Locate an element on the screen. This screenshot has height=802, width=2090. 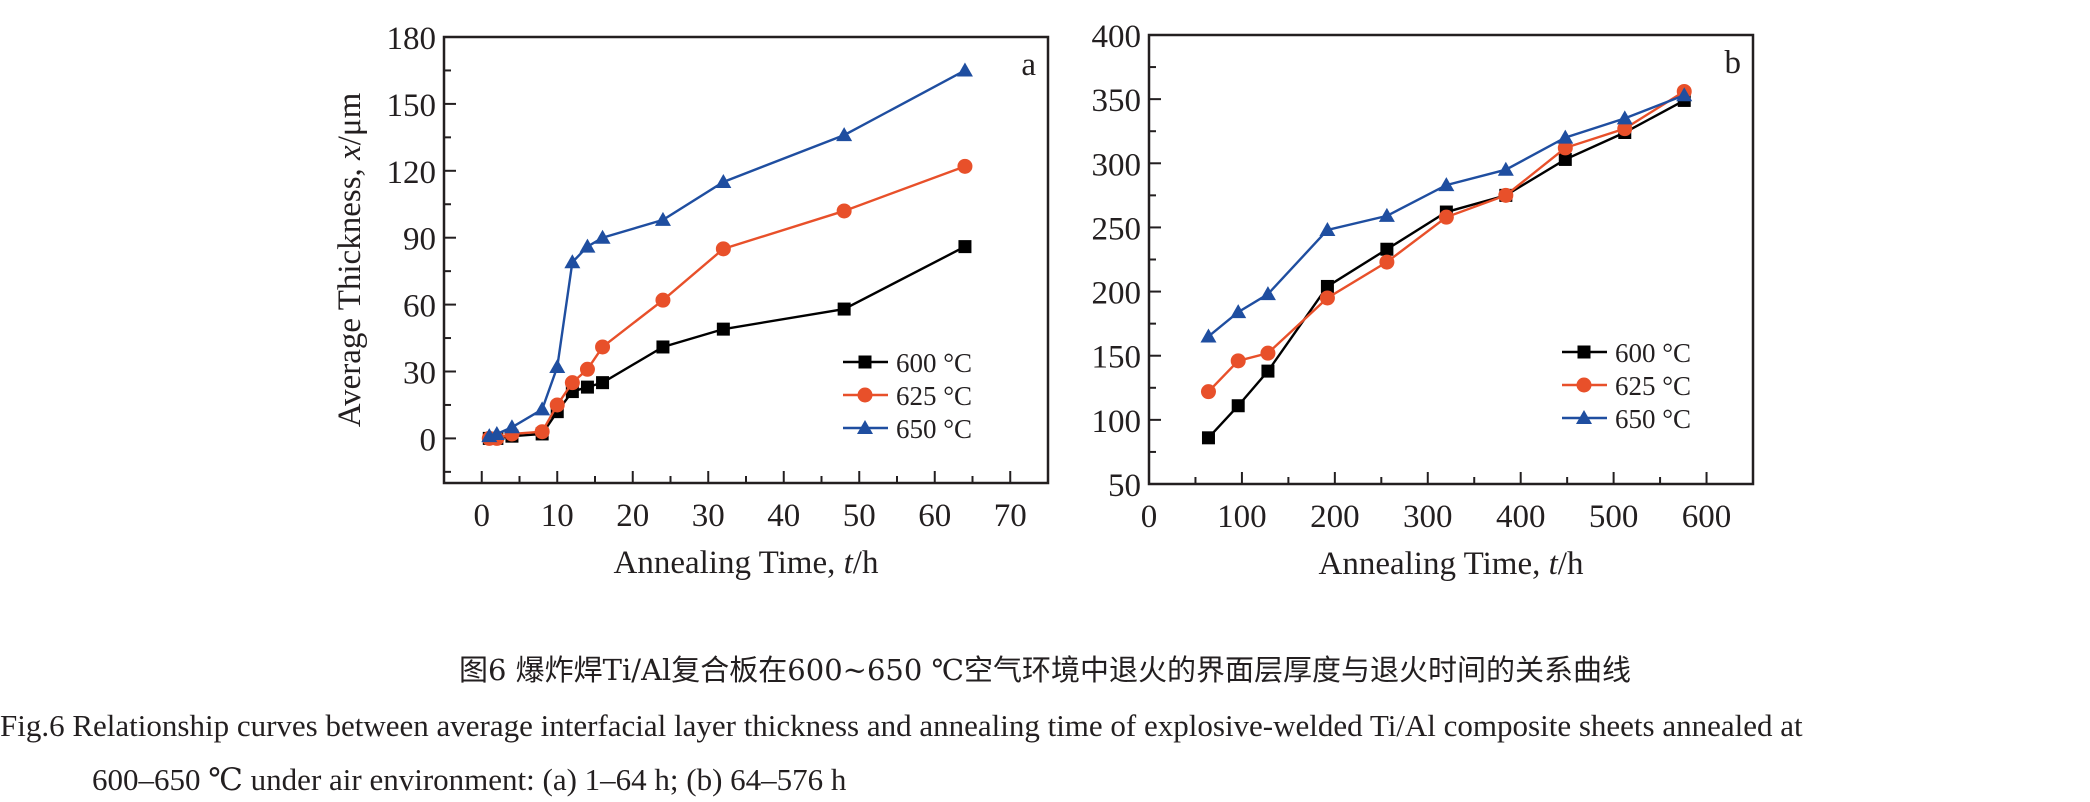
y-tick-label: 30 is located at coordinates (419, 374).